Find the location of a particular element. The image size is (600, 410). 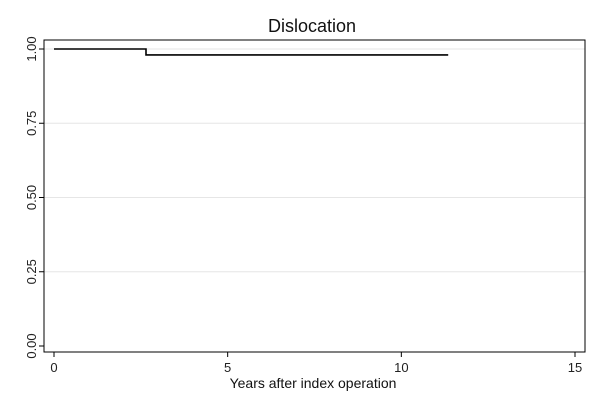

y-tick-label: 0.75 is located at coordinates (31, 123).